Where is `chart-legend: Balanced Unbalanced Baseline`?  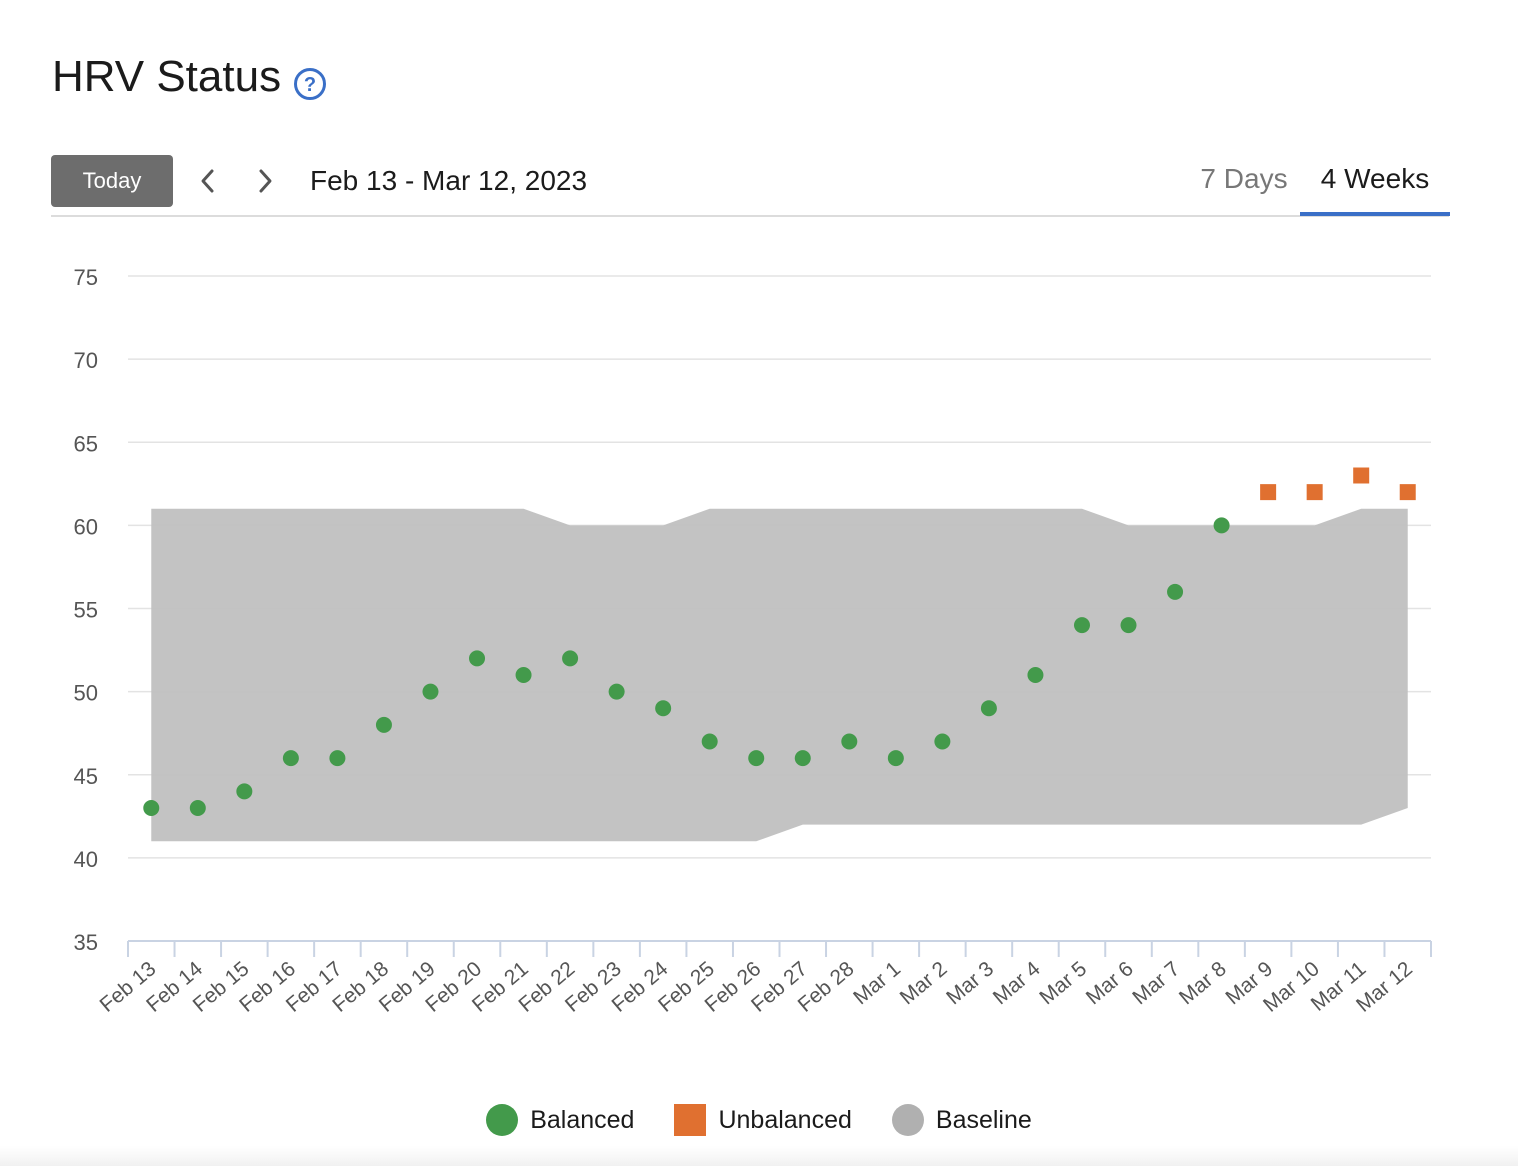
chart-legend: Balanced Unbalanced Baseline is located at coordinates (759, 1120).